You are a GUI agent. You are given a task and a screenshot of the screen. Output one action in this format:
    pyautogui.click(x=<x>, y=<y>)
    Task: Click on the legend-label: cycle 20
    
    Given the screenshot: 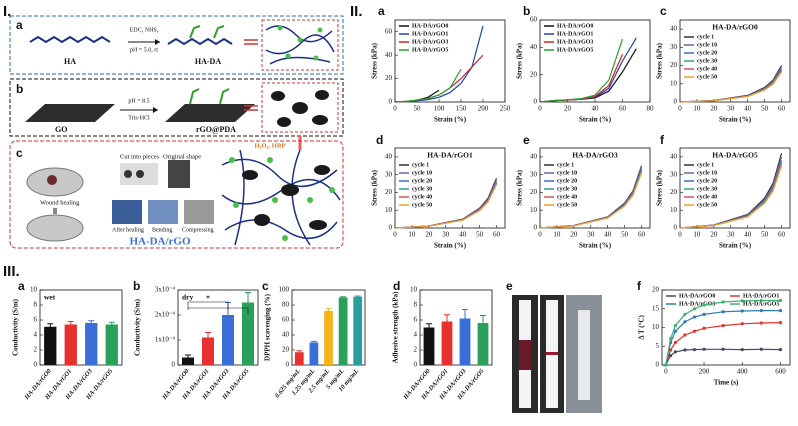 What is the action you would take?
    pyautogui.click(x=707, y=53)
    